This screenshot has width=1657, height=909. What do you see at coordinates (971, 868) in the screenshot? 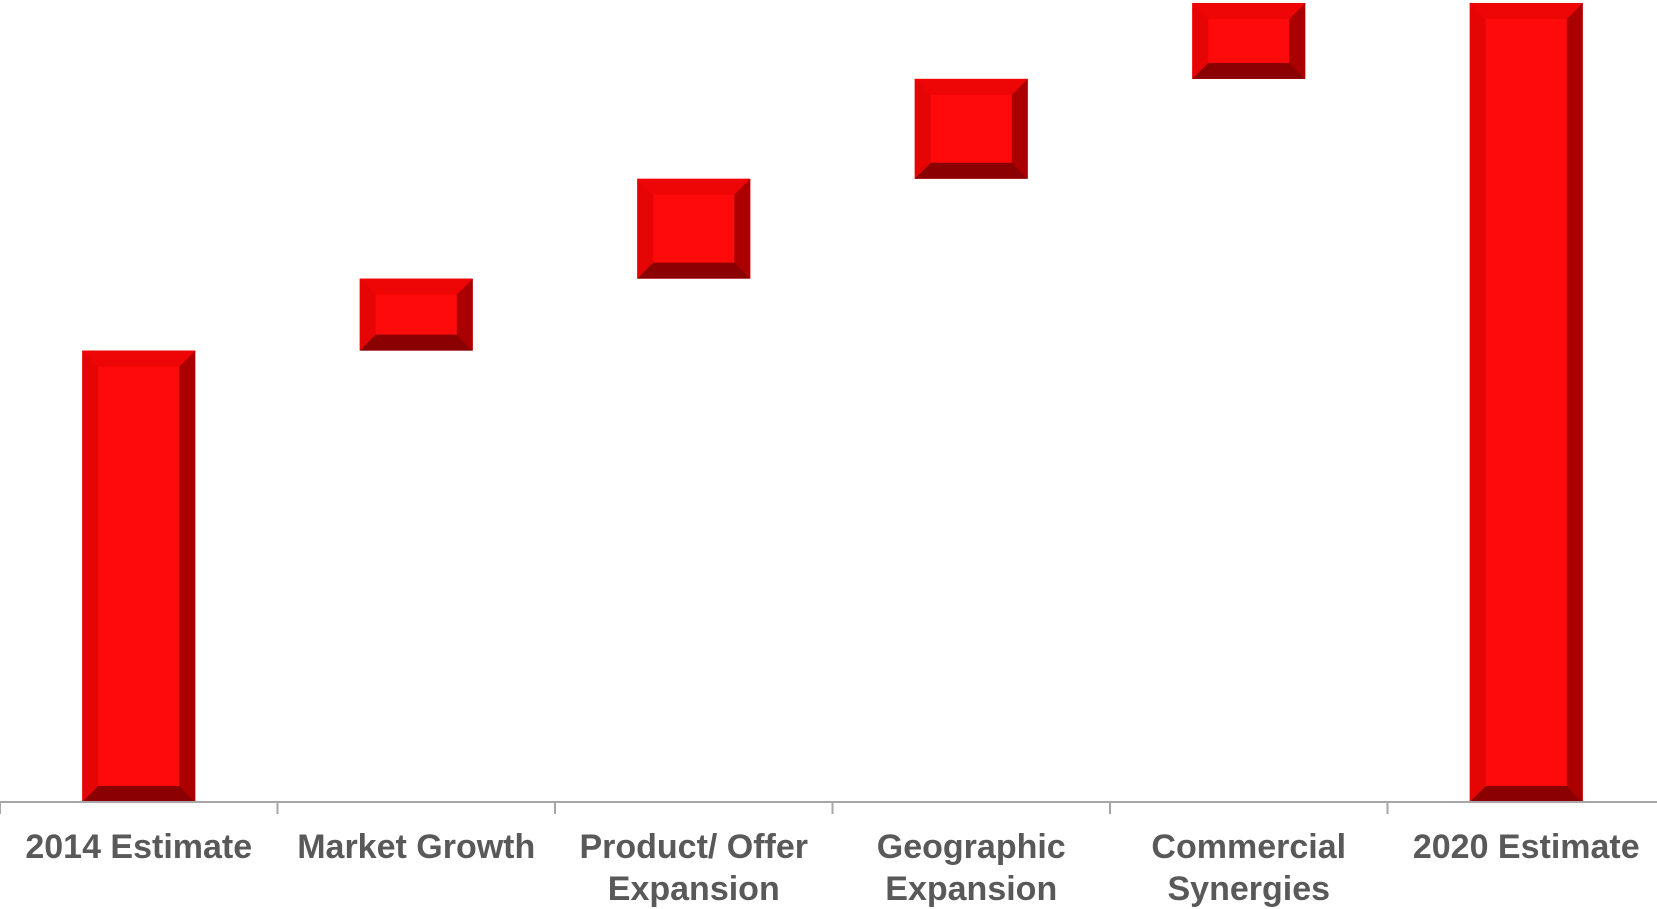
I see `category-label: Geographic Expansion` at bounding box center [971, 868].